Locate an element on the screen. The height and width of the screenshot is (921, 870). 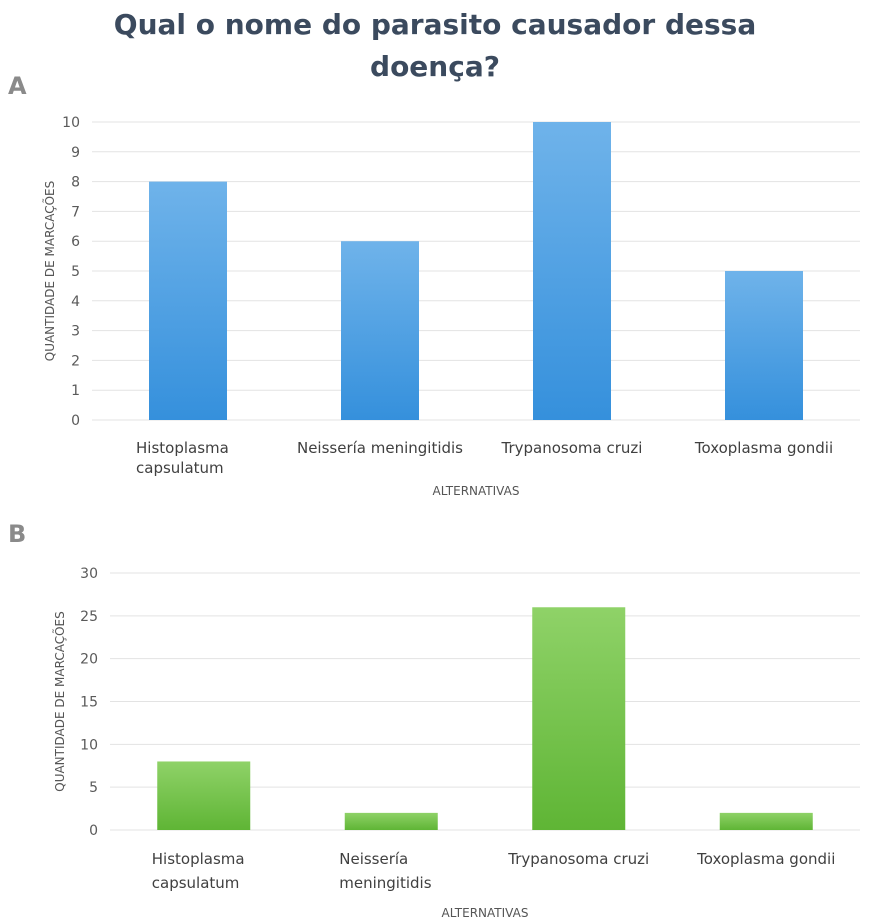
chart-b-y-tick-label: 15 is located at coordinates (89, 703).